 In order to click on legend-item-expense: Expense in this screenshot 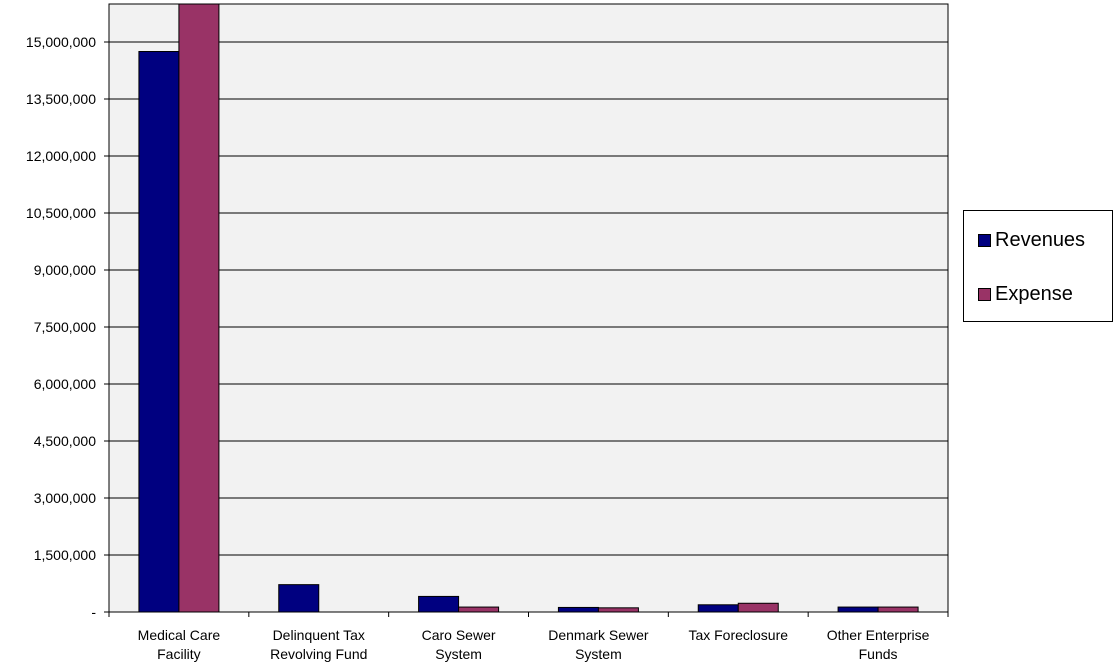, I will do `click(1025, 294)`.